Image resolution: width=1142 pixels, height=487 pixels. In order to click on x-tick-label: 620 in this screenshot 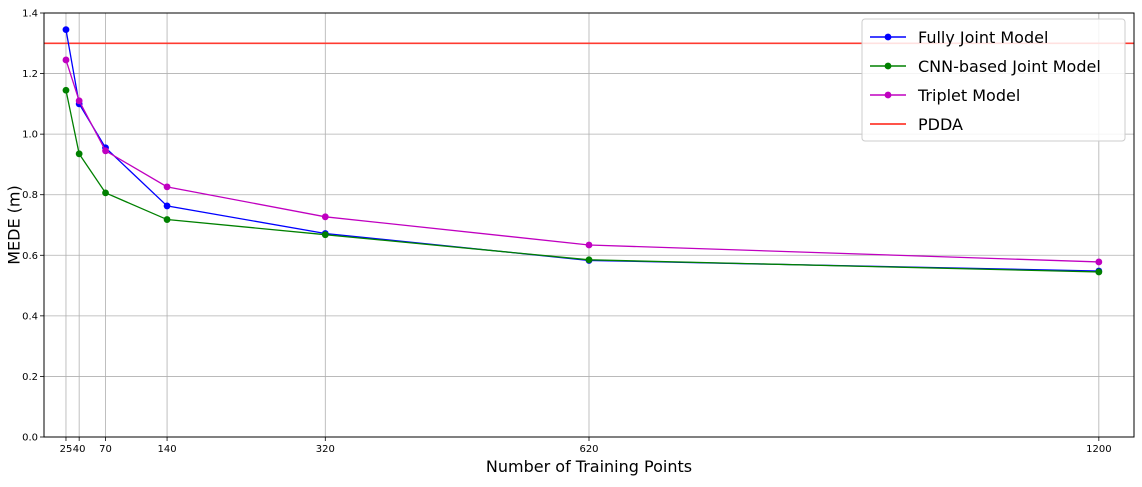, I will do `click(588, 449)`.